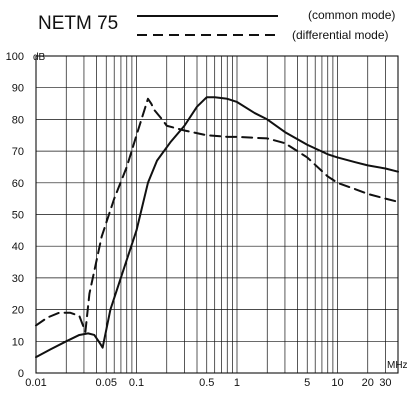  What do you see at coordinates (106, 383) in the screenshot?
I see `x-tick-label: 0.05` at bounding box center [106, 383].